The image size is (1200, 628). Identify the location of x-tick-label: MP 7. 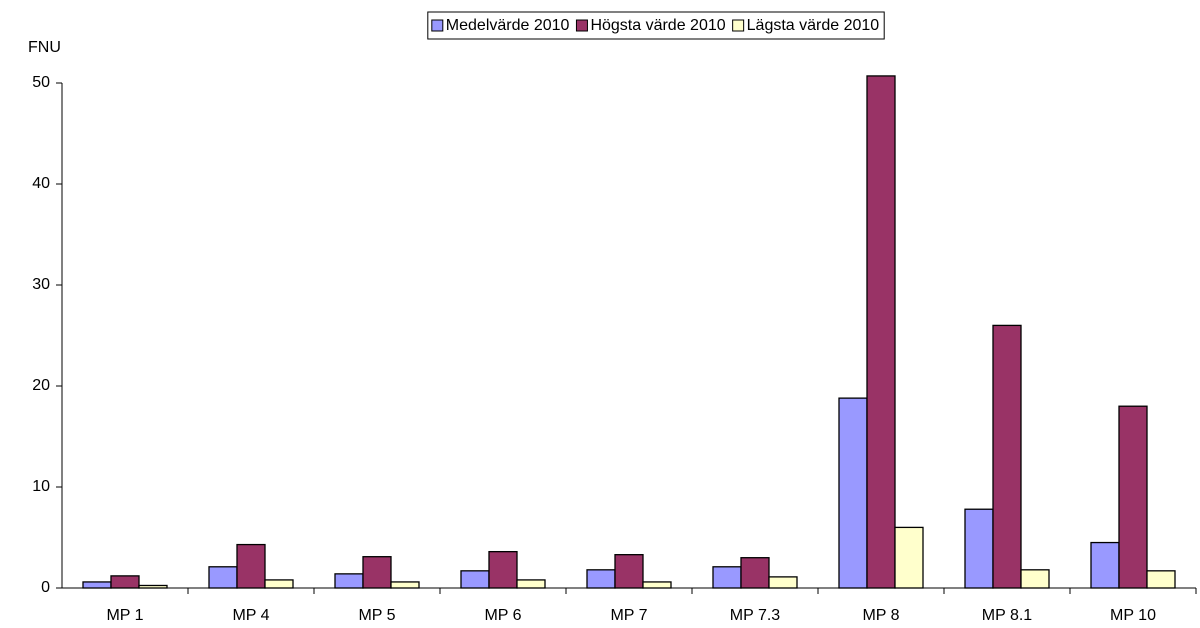
(628, 615).